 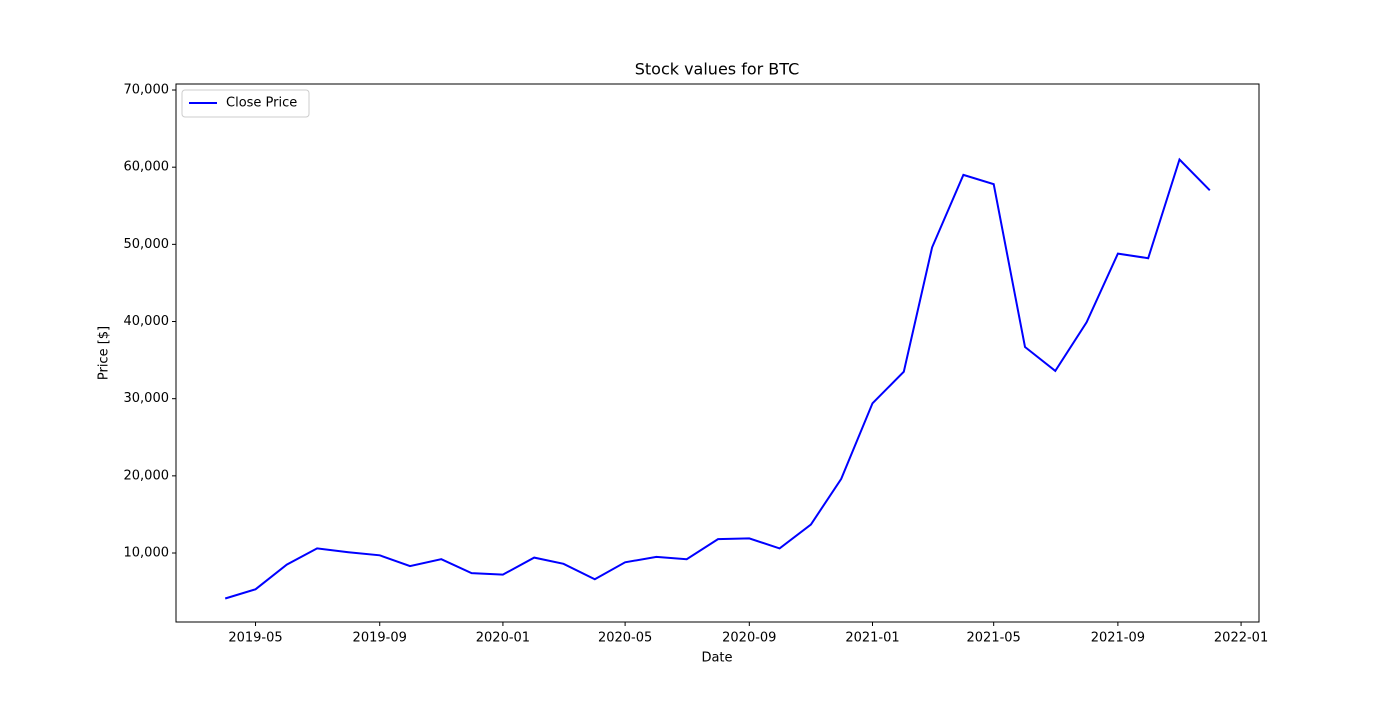 What do you see at coordinates (147, 167) in the screenshot?
I see `y-tick-label: 60,000` at bounding box center [147, 167].